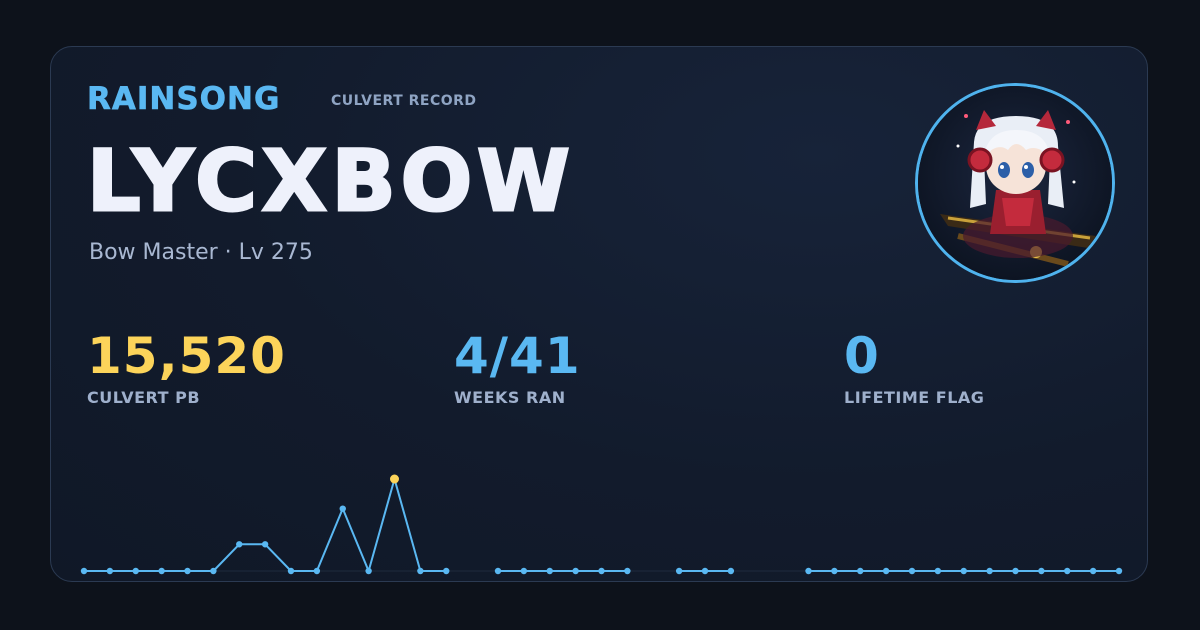 The width and height of the screenshot is (1200, 630). Describe the element at coordinates (404, 101) in the screenshot. I see `page-subtitle: CULVERT RECORD` at that location.